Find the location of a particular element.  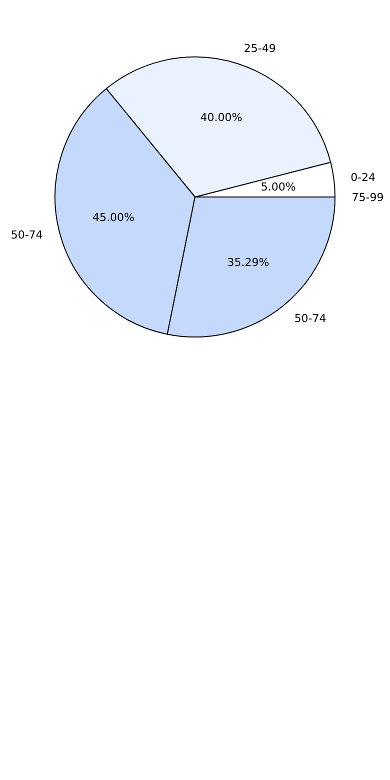

data-label: 45.00% is located at coordinates (113, 217).